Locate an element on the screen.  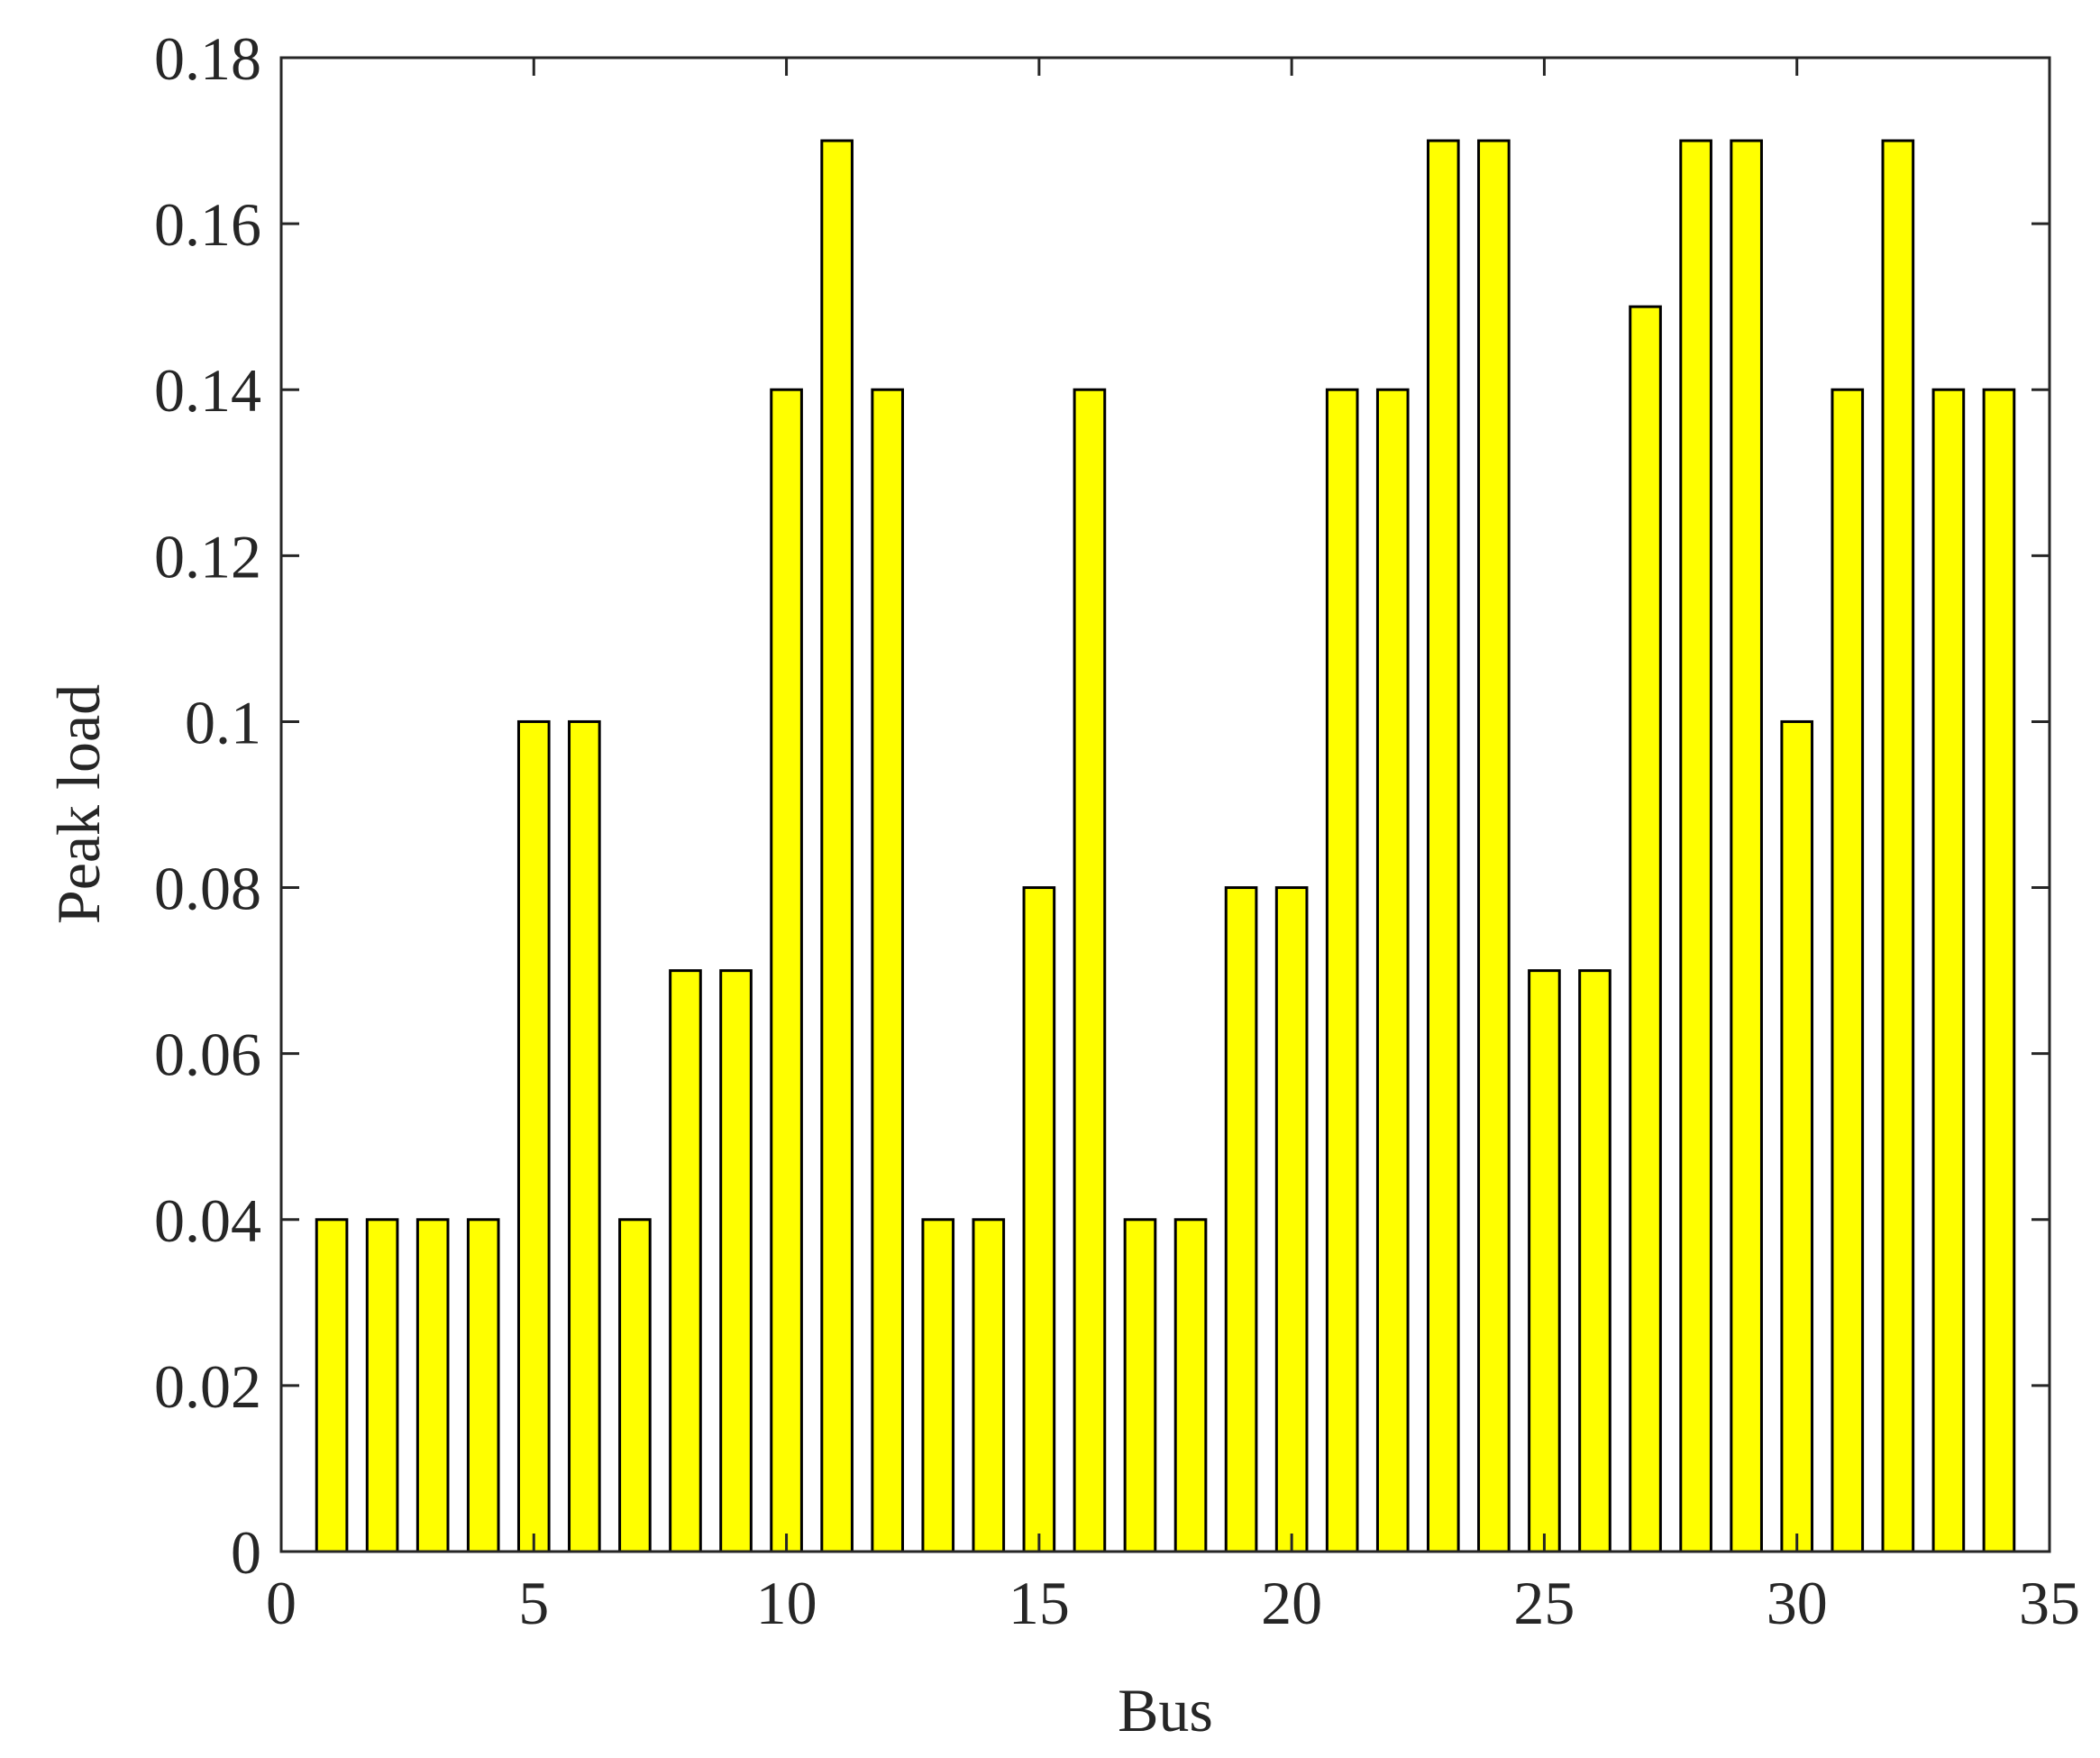
y-tick-label: 0.04 is located at coordinates (207, 1220).